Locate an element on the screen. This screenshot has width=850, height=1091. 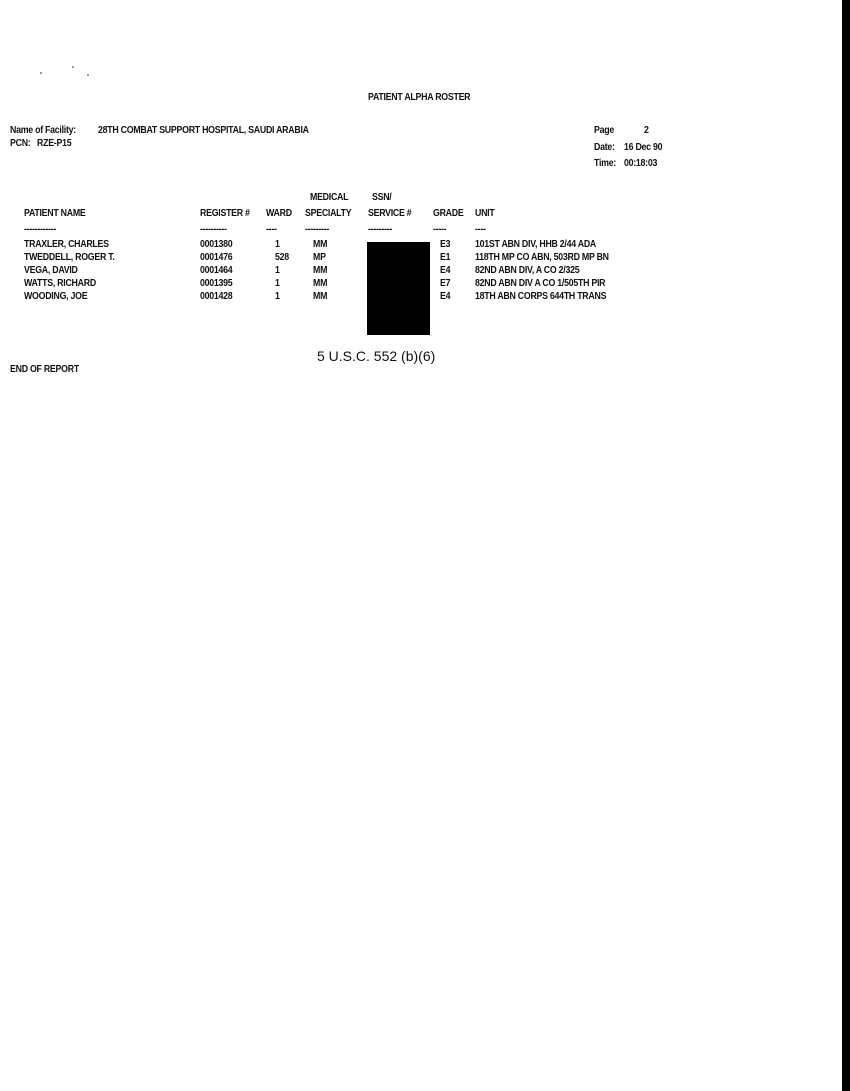
time-value: 00:18:03 is located at coordinates (641, 163).